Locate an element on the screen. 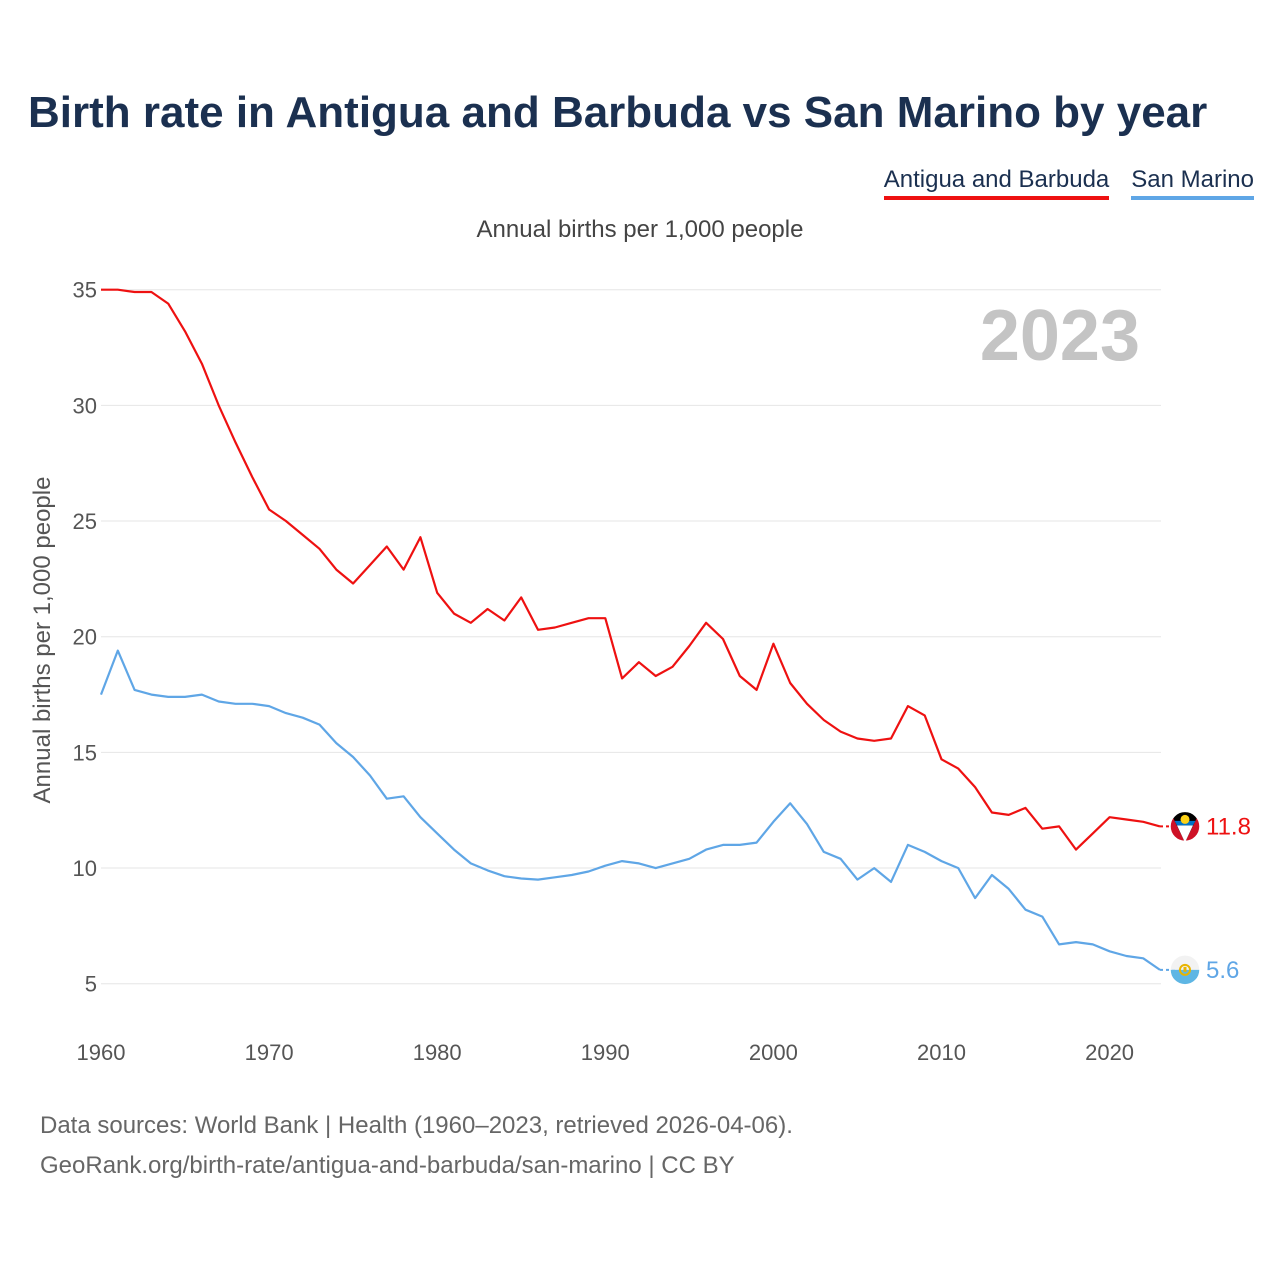 The height and width of the screenshot is (1280, 1280). x-tick-label-1980: 1980 is located at coordinates (437, 1052).